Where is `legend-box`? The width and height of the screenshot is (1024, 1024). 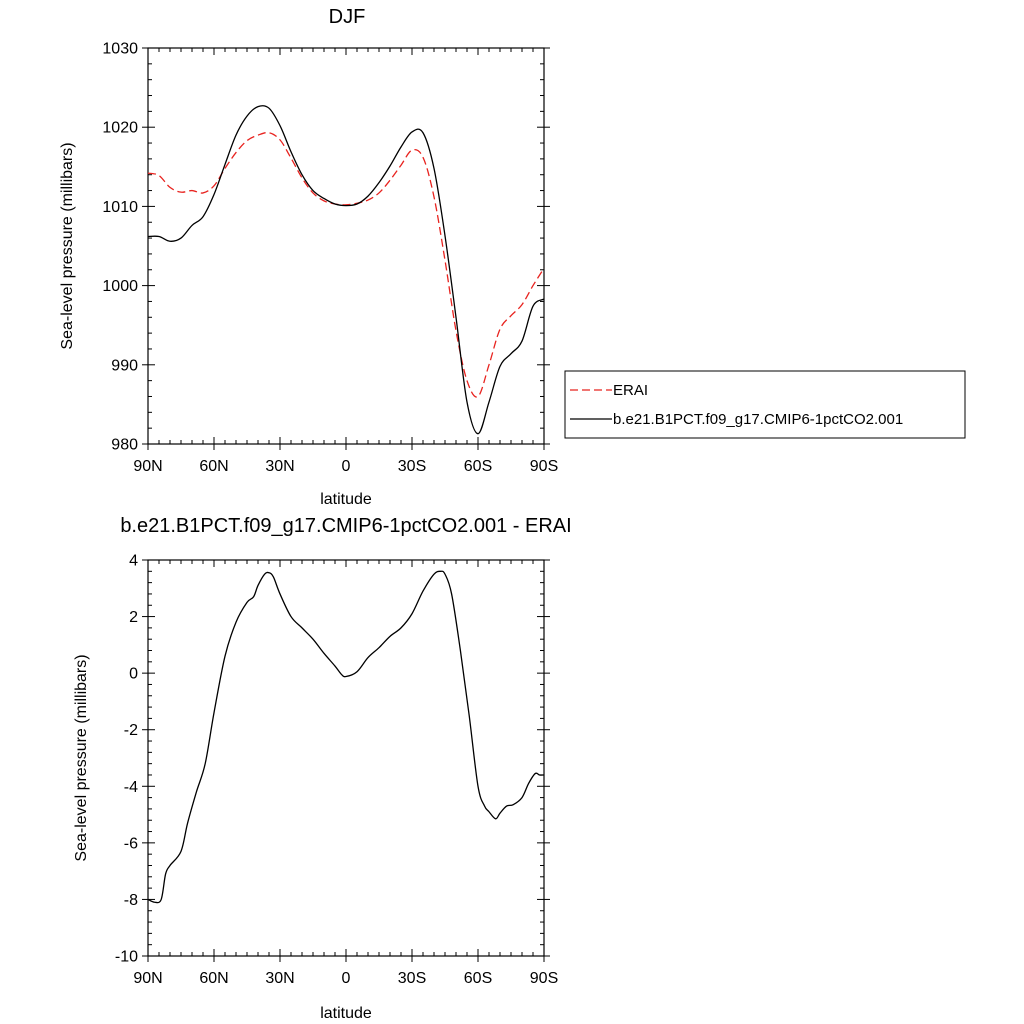
legend-box is located at coordinates (765, 404).